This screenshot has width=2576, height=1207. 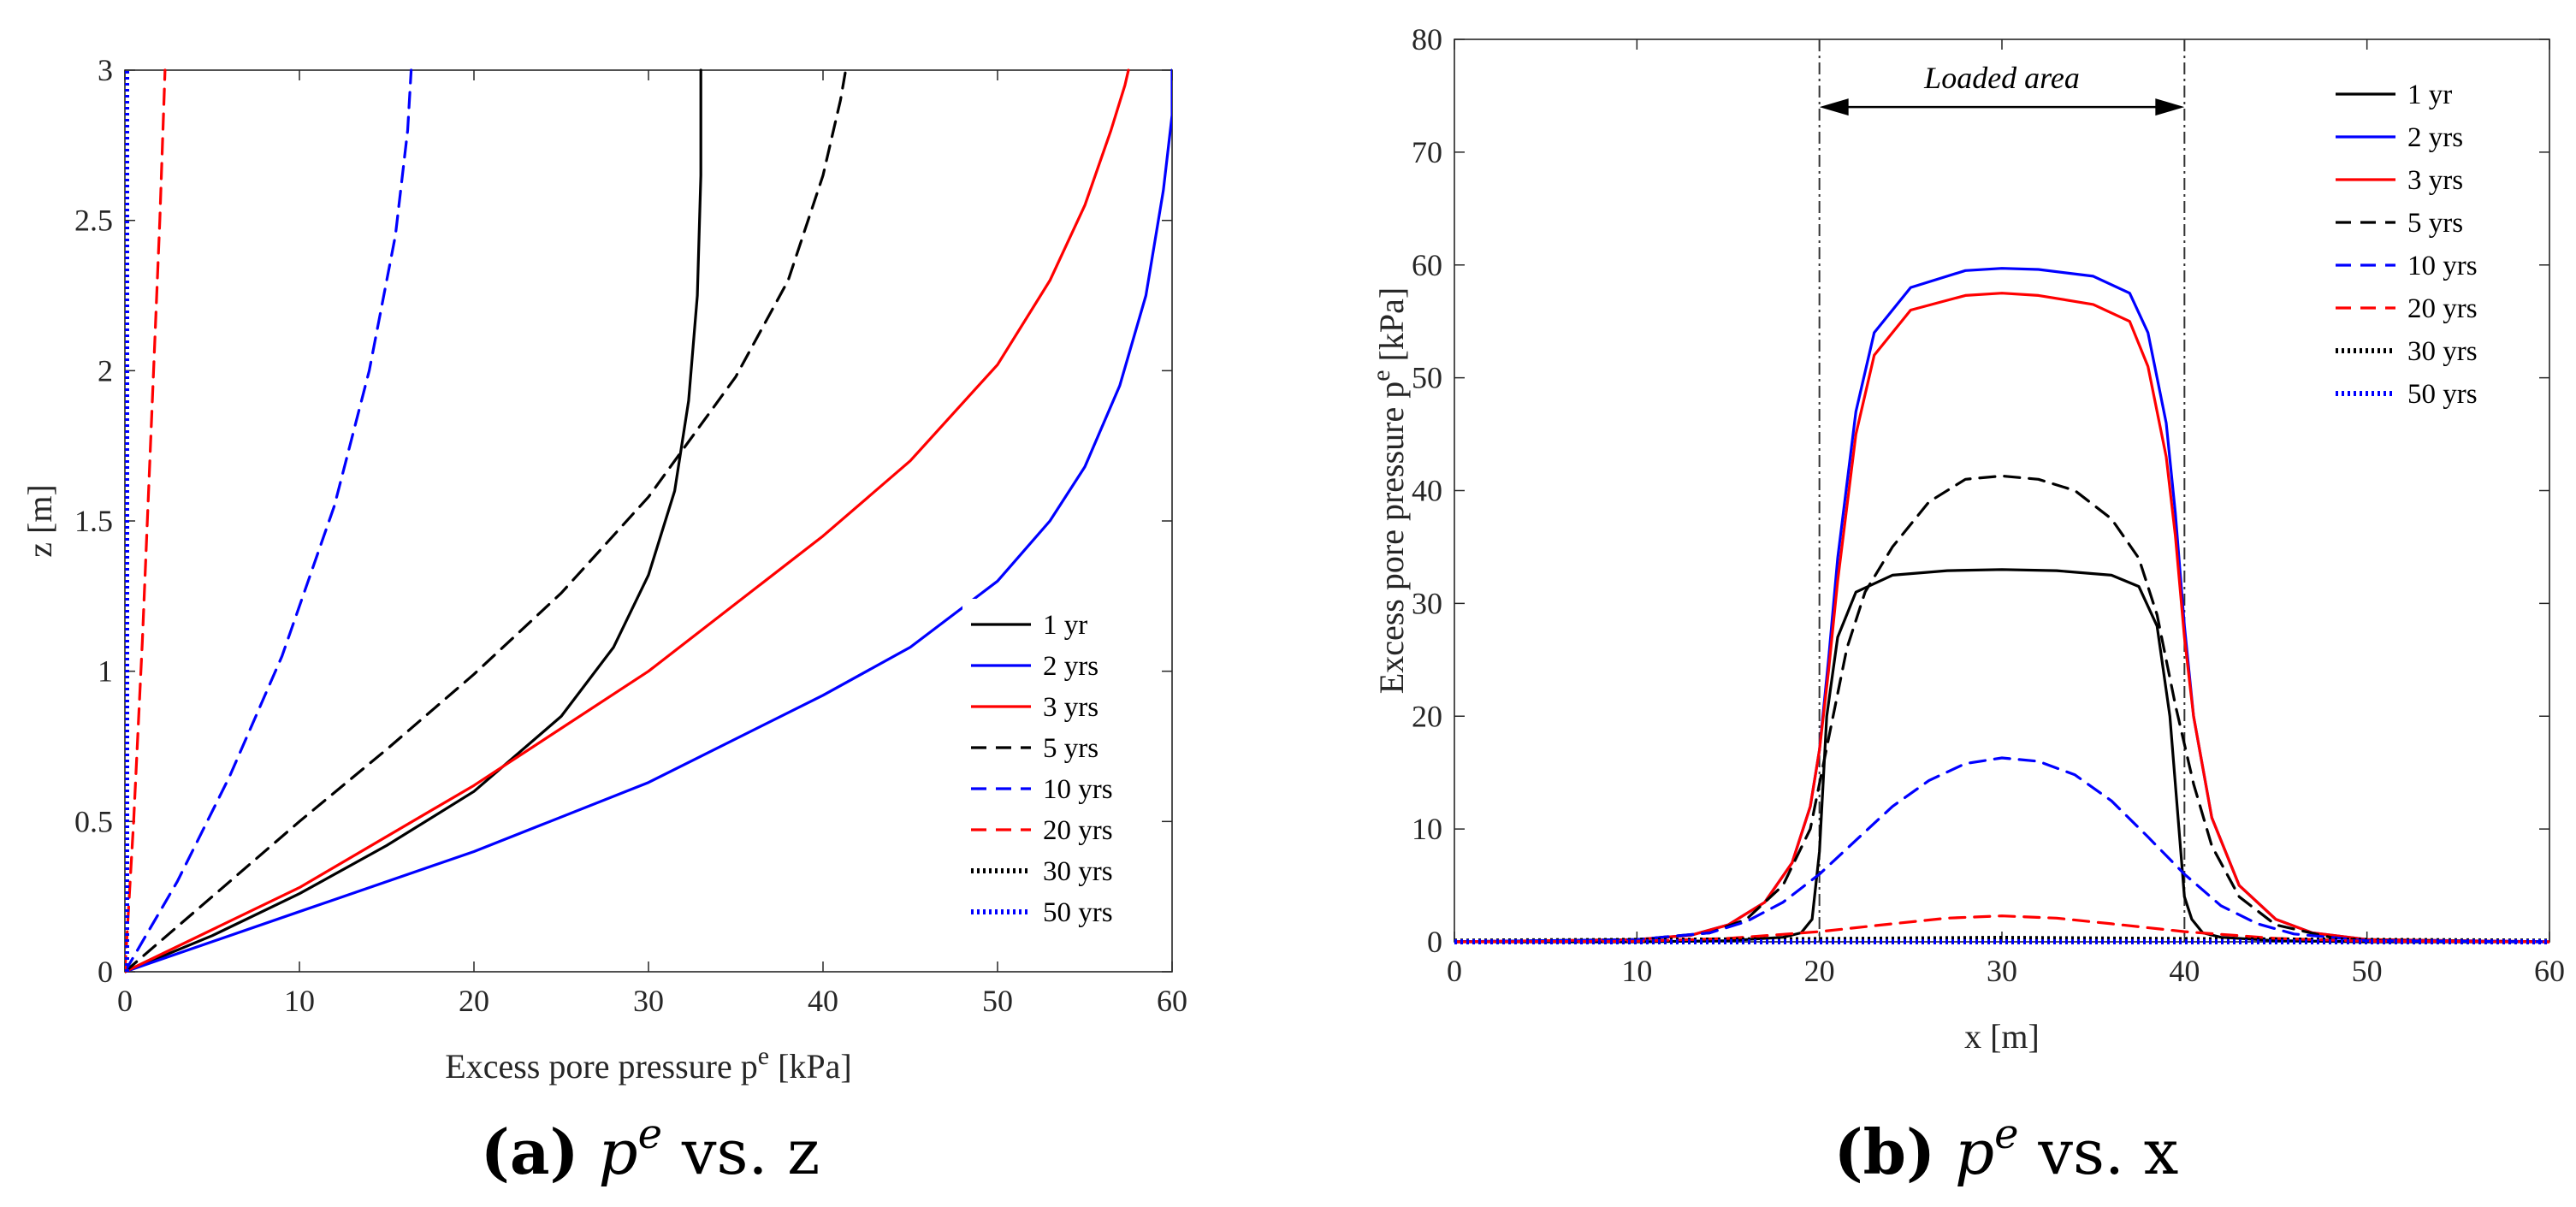 I want to click on panel-caption: (b) pe vs. x, so click(x=2006, y=1149).